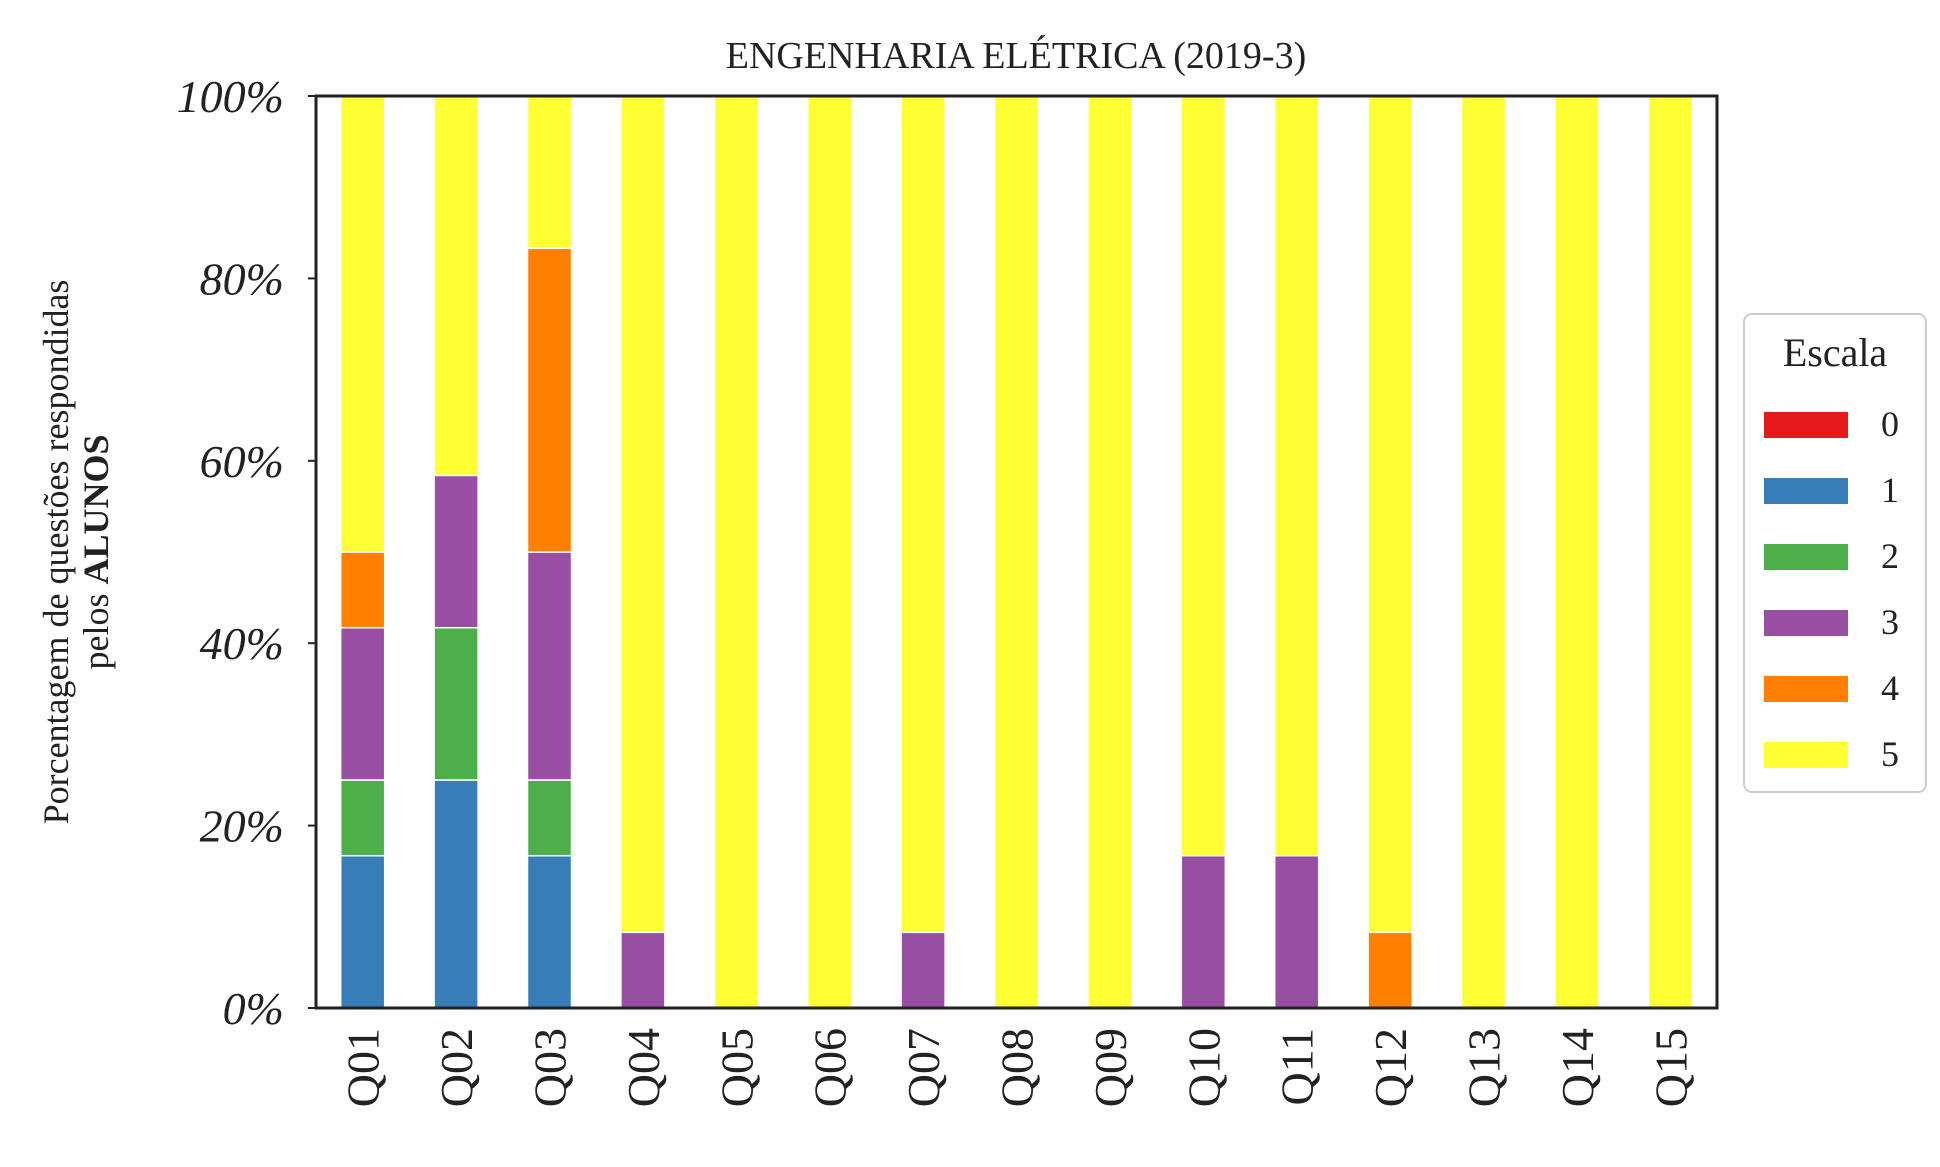 The height and width of the screenshot is (1167, 1940). I want to click on y-axis-label-line2: pelos ALUNOS, so click(96, 551).